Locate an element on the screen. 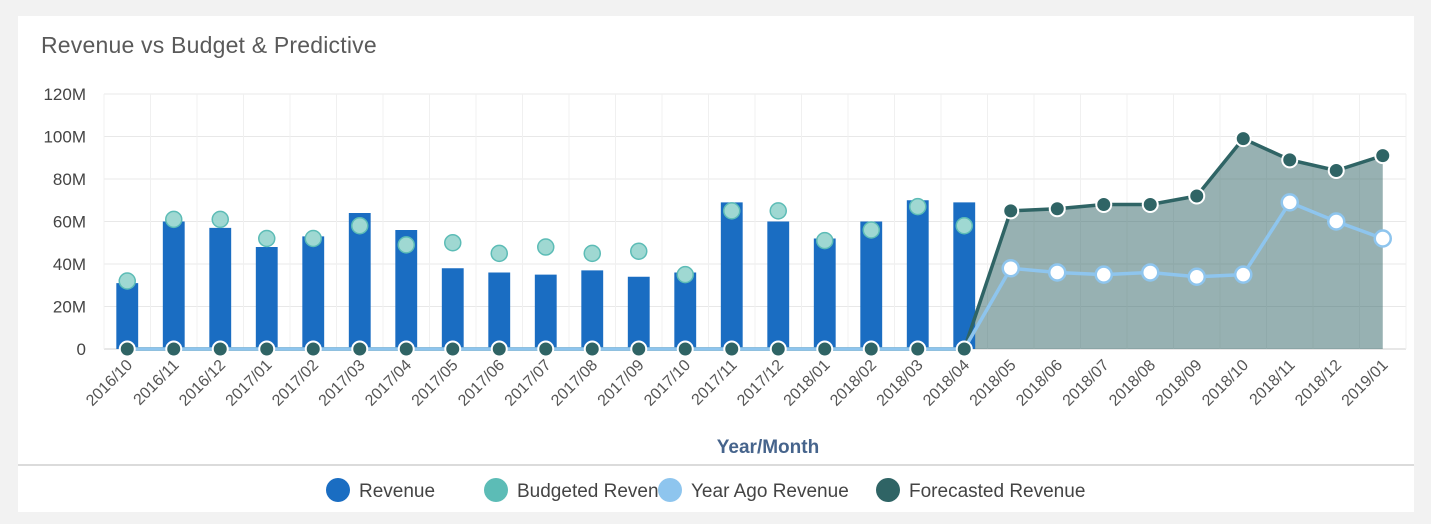 This screenshot has height=524, width=1431. x-tick-label: 2017/03 is located at coordinates (342, 383).